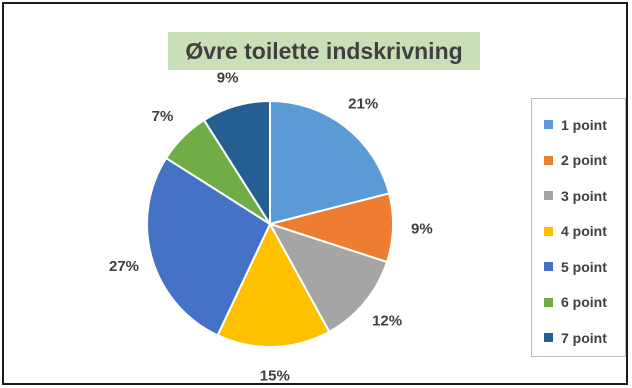 This screenshot has height=388, width=632. I want to click on legend-item-2: 2 point, so click(578, 161).